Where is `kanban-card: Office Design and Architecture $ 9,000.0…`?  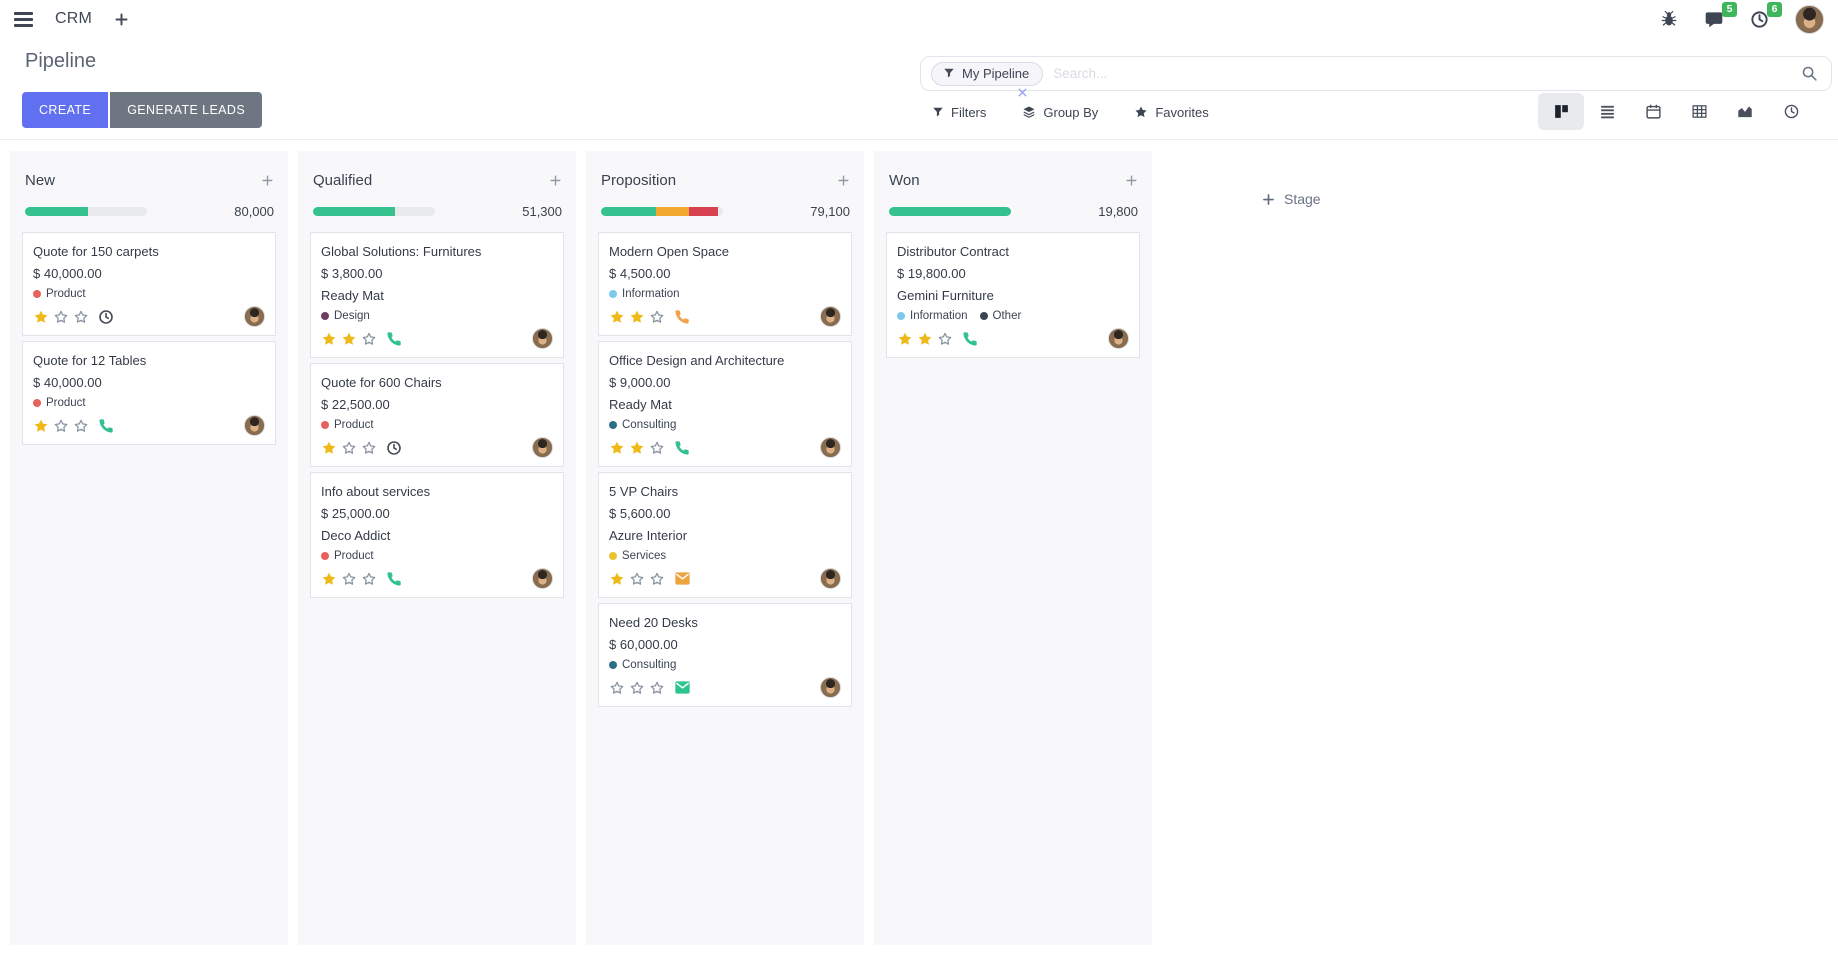
kanban-card: Office Design and Architecture $ 9,000.0… is located at coordinates (725, 404).